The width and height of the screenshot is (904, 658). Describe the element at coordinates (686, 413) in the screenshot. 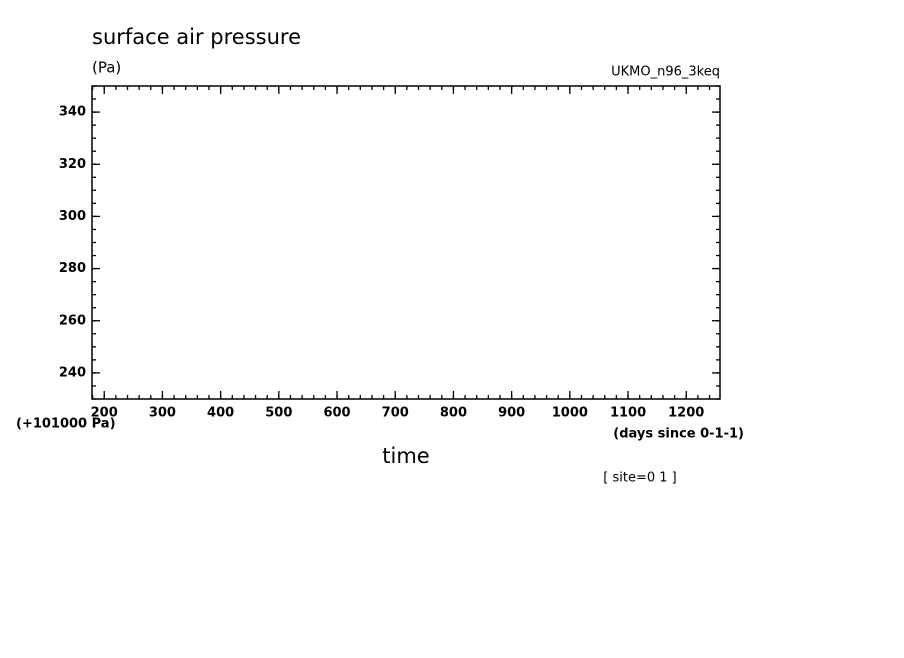

I see `x-tick-label: 1200` at that location.